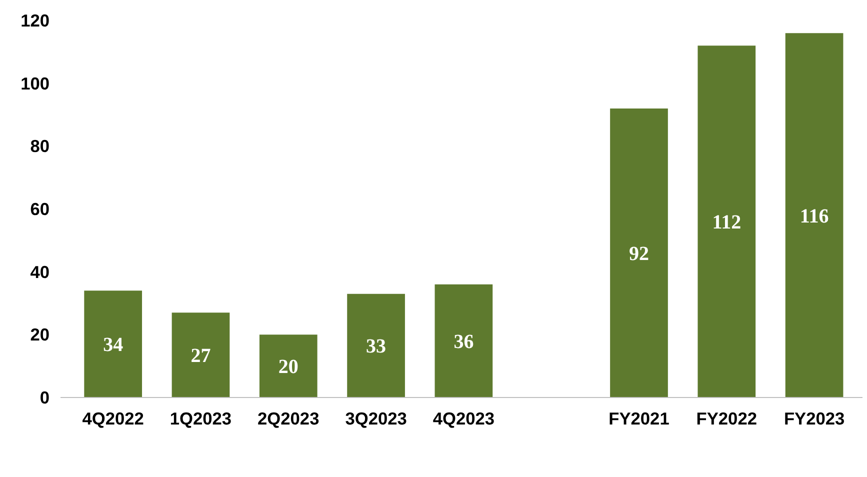 This screenshot has width=867, height=477. Describe the element at coordinates (40, 272) in the screenshot. I see `y-tick-label: 40` at that location.